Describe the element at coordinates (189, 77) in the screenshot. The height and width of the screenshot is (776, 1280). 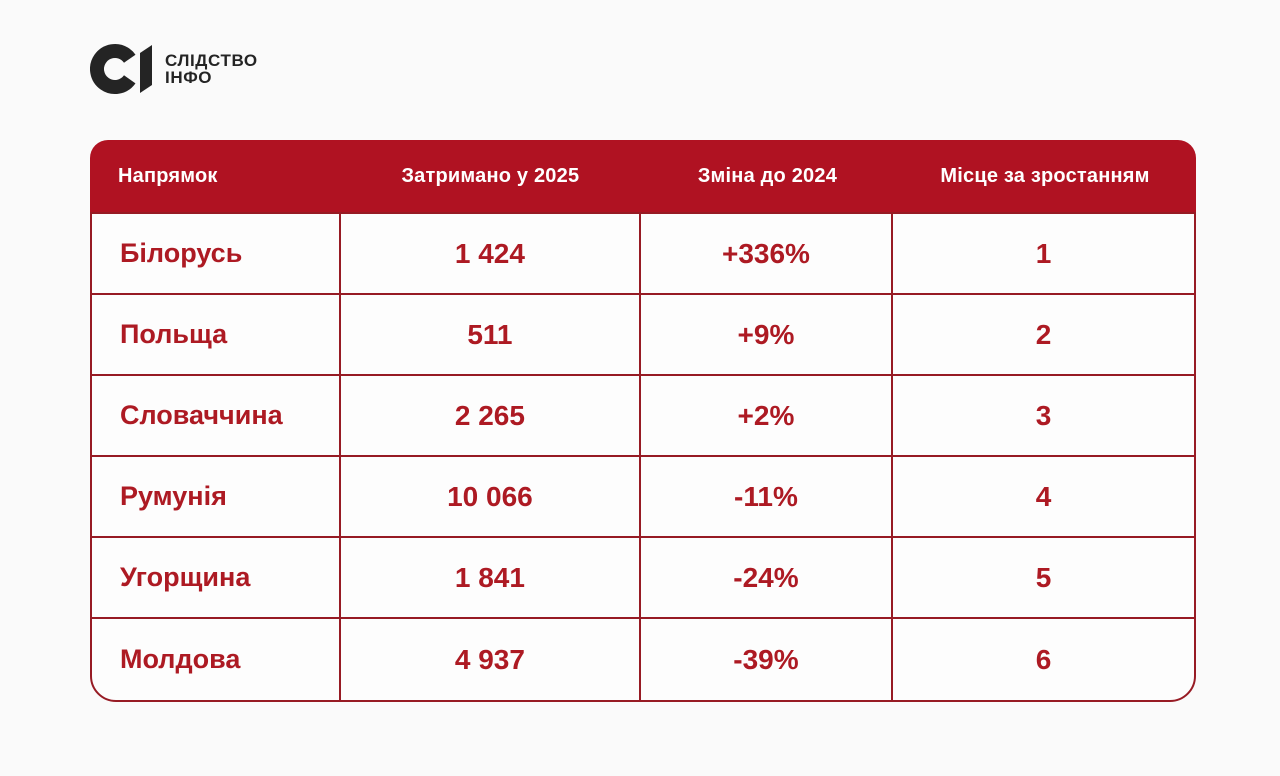
I see `logo-line2: ІНФО` at that location.